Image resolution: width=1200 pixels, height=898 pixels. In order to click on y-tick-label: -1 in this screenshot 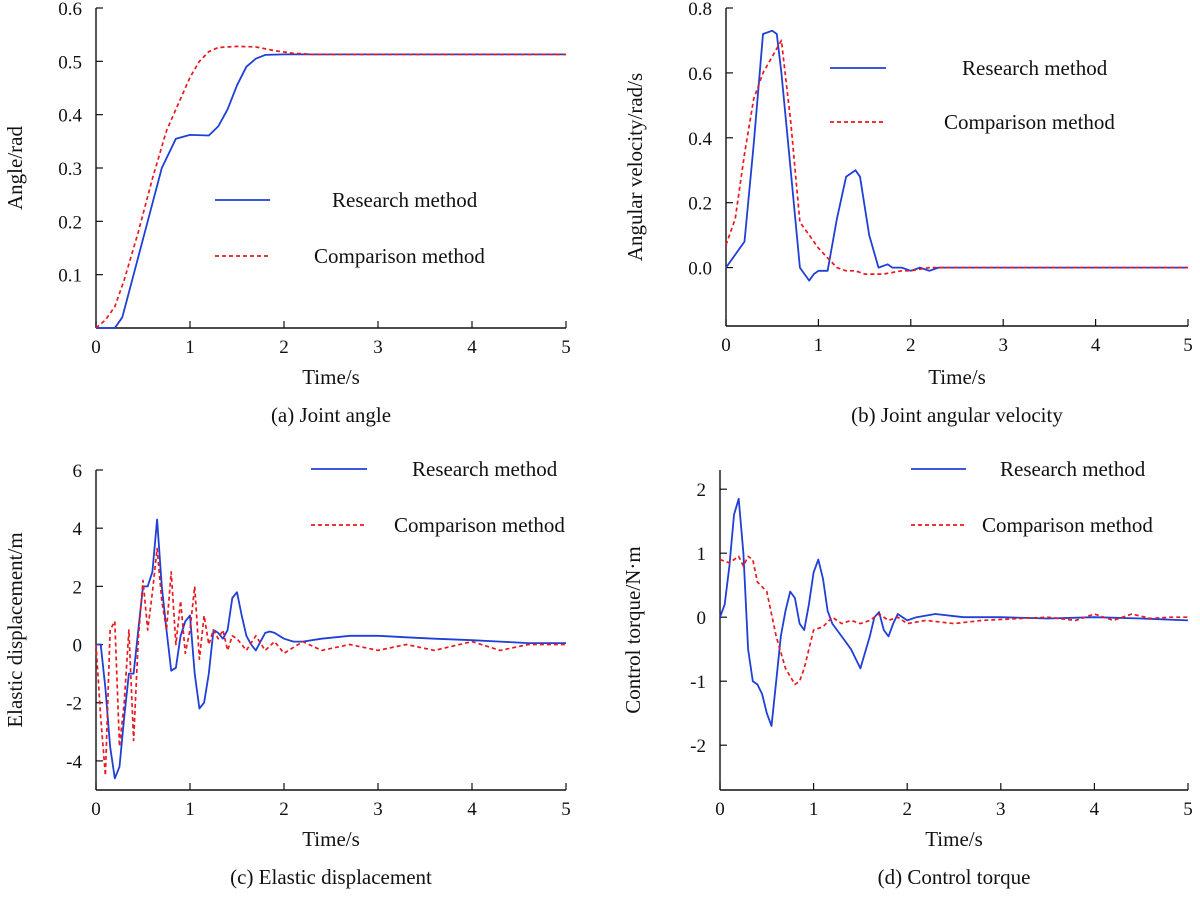, I will do `click(698, 682)`.